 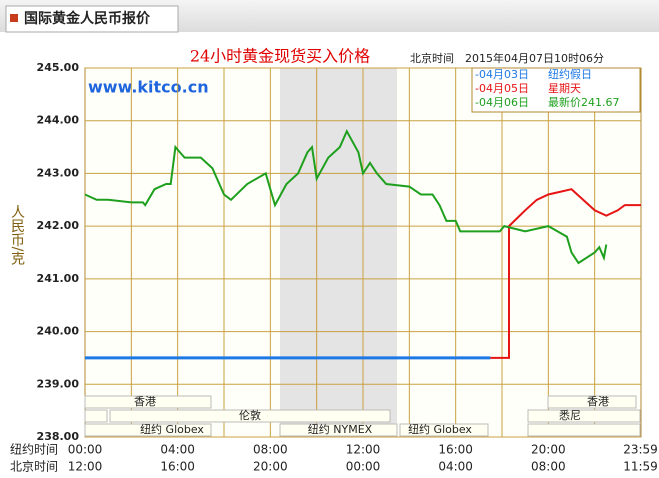 What do you see at coordinates (148, 87) in the screenshot?
I see `watermark: www.kitco.cn` at bounding box center [148, 87].